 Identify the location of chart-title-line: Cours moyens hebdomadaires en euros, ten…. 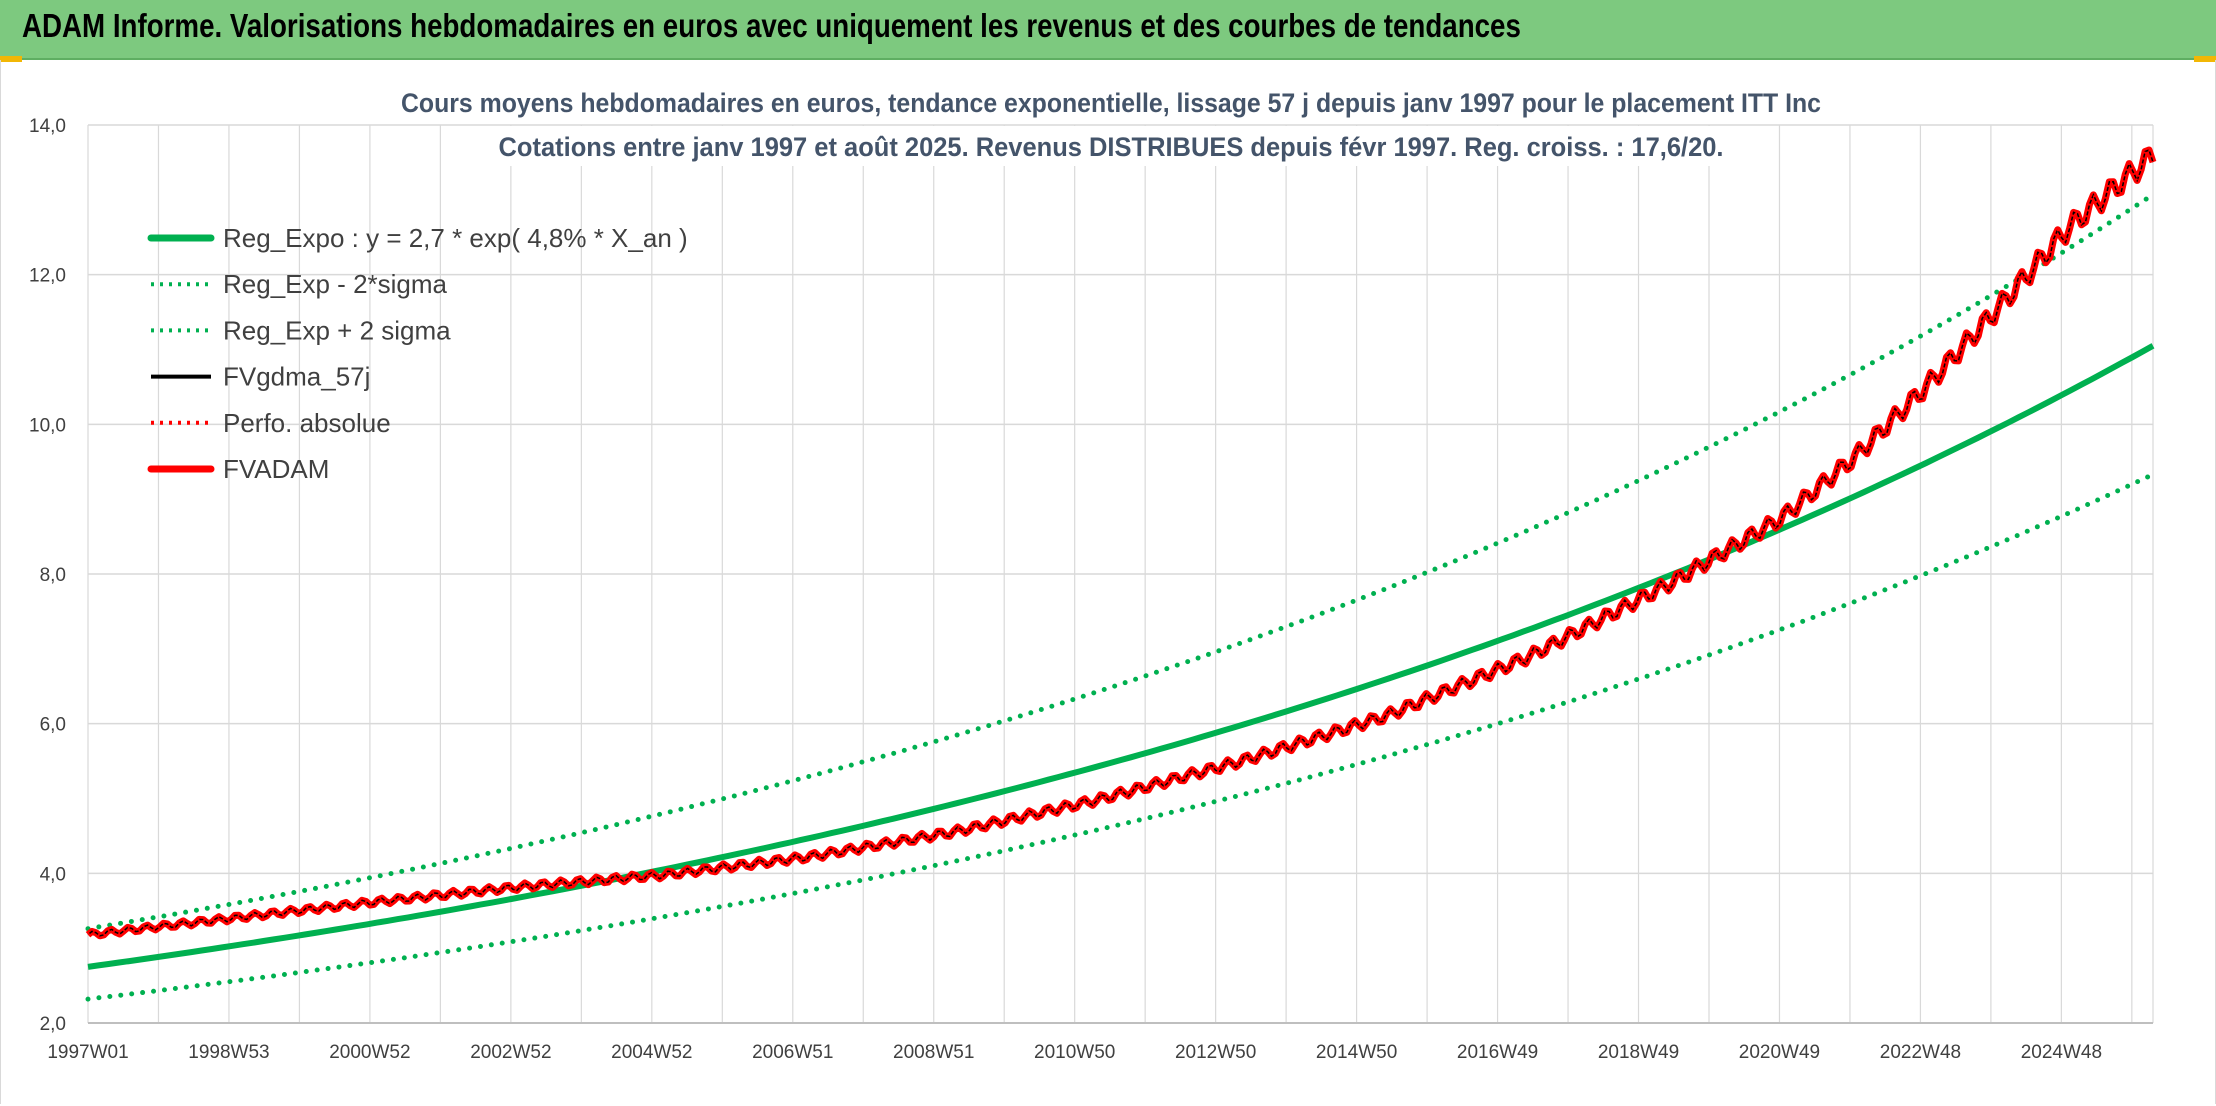
(1111, 103).